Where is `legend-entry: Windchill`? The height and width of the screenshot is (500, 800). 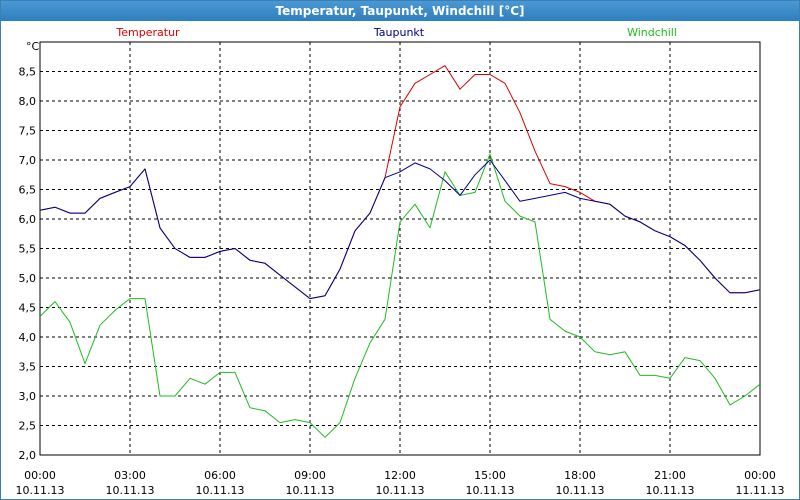
legend-entry: Windchill is located at coordinates (652, 32).